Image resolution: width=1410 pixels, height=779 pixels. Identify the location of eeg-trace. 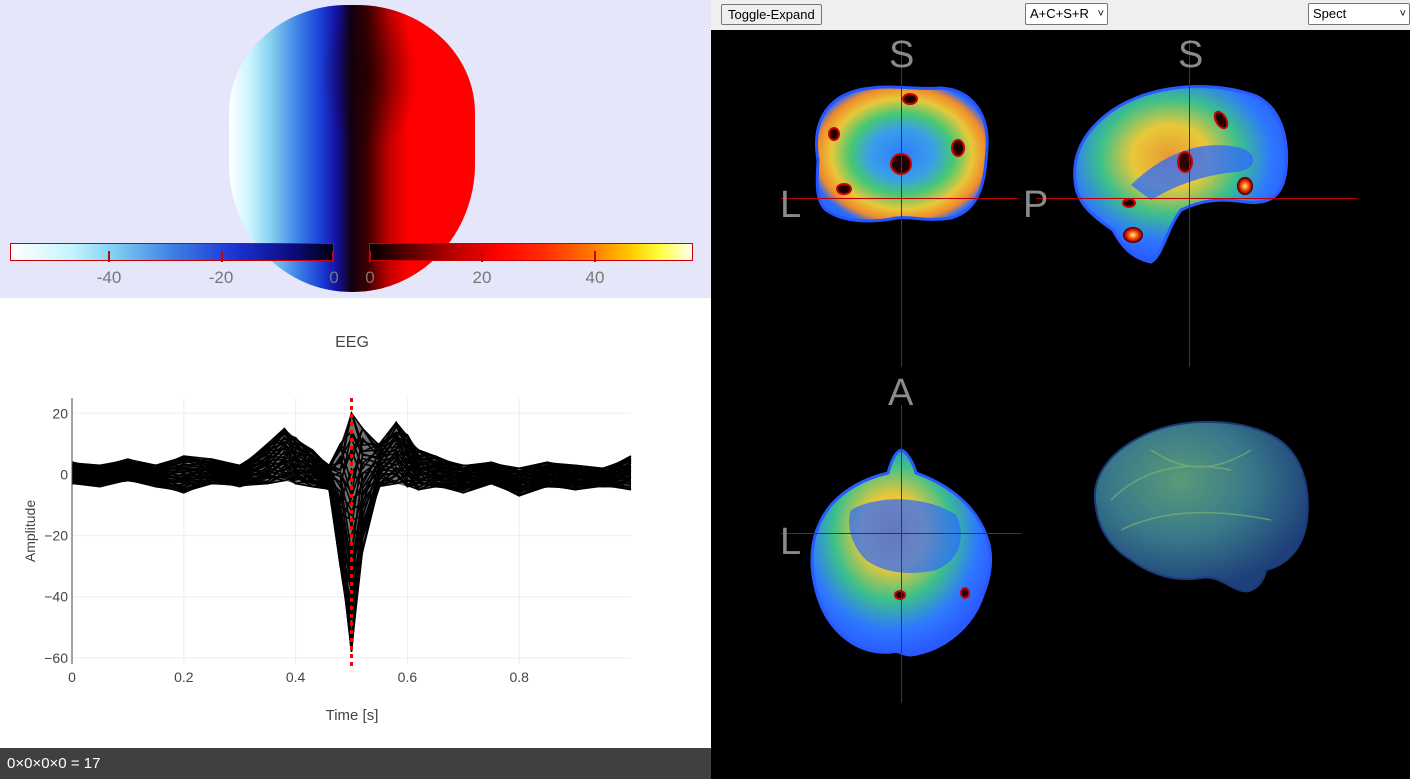
(351, 441).